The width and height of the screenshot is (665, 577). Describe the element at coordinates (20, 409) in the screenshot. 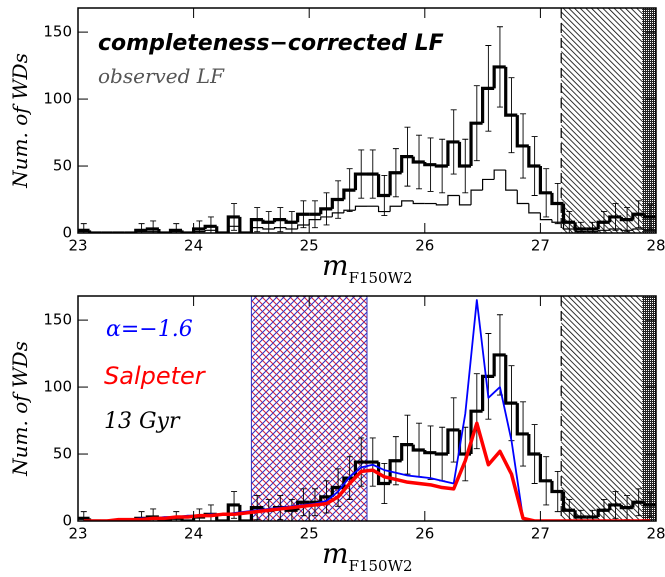

I see `y-axis-label: Num. of WDs` at that location.